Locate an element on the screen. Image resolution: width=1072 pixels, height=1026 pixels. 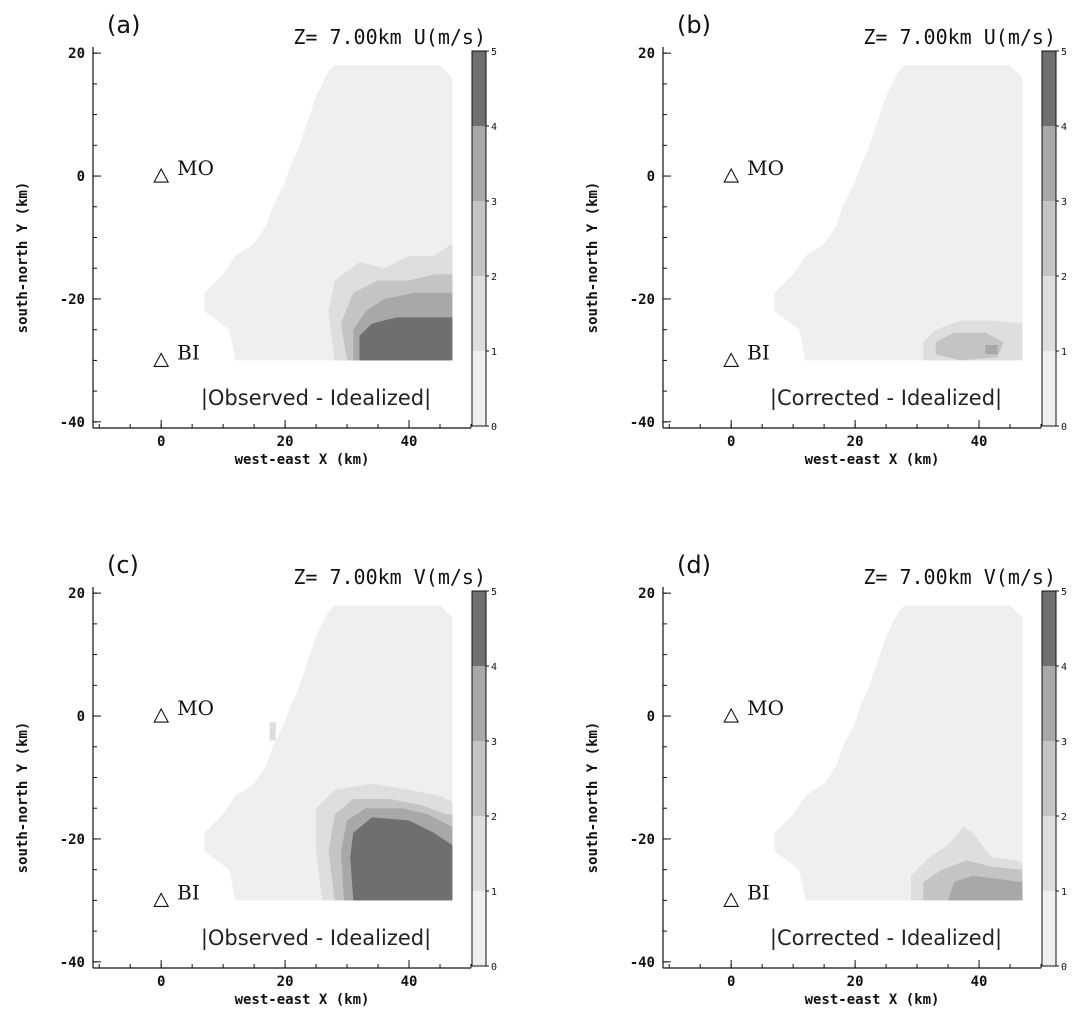
panel-label: (c) is located at coordinates (123, 565).